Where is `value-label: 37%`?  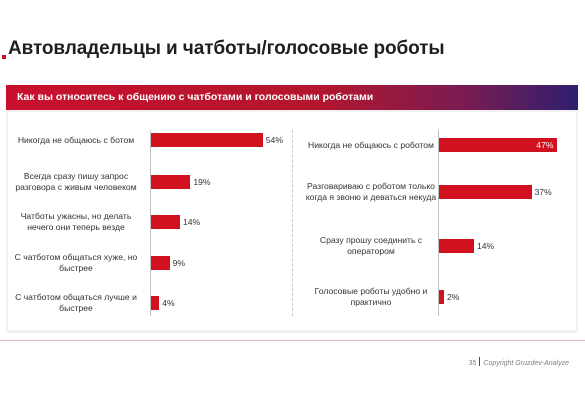
value-label: 37% is located at coordinates (543, 192).